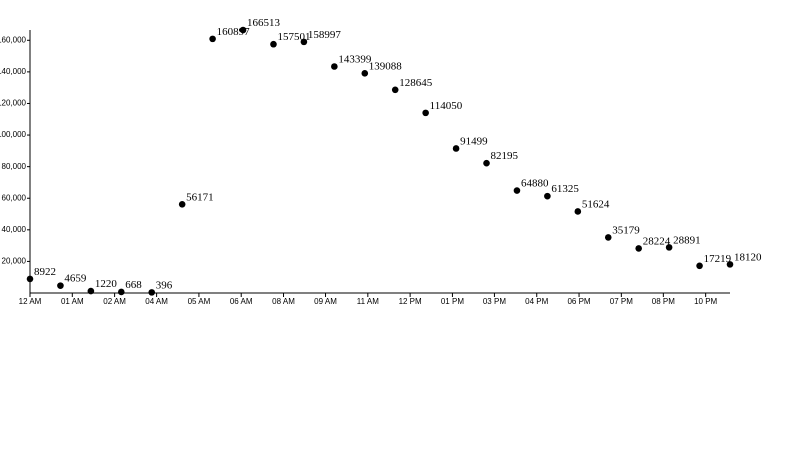  What do you see at coordinates (13, 103) in the screenshot?
I see `y-tick-label: 120,000` at bounding box center [13, 103].